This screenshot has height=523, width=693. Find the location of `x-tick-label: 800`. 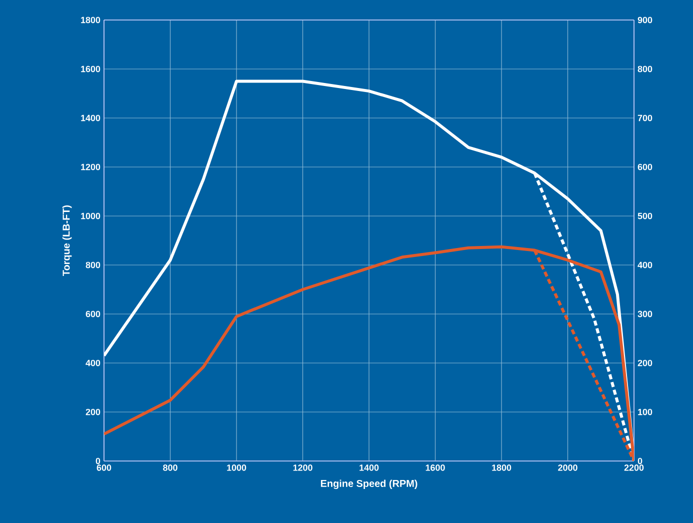

x-tick-label: 800 is located at coordinates (170, 467).